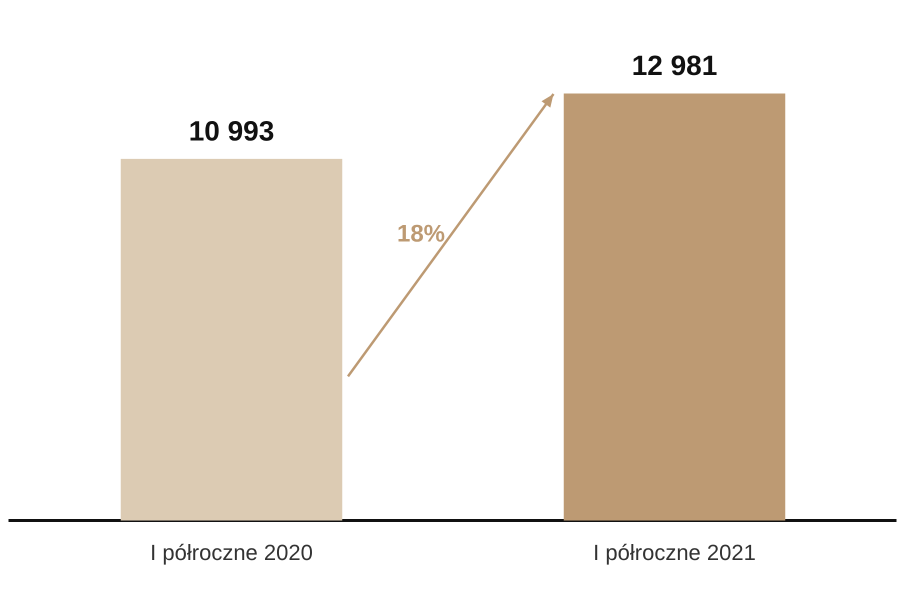 The width and height of the screenshot is (906, 597). I want to click on data-label: 10 993, so click(231, 131).